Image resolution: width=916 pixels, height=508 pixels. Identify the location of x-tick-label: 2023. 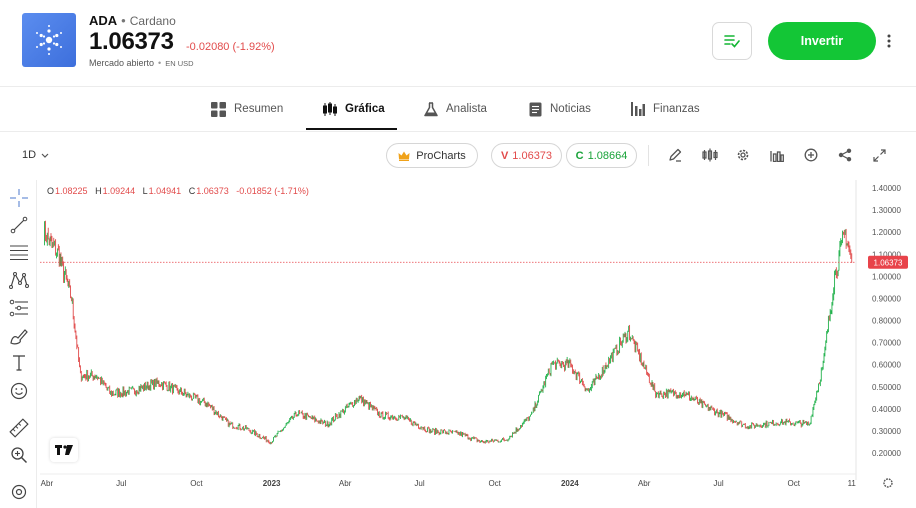
(272, 483).